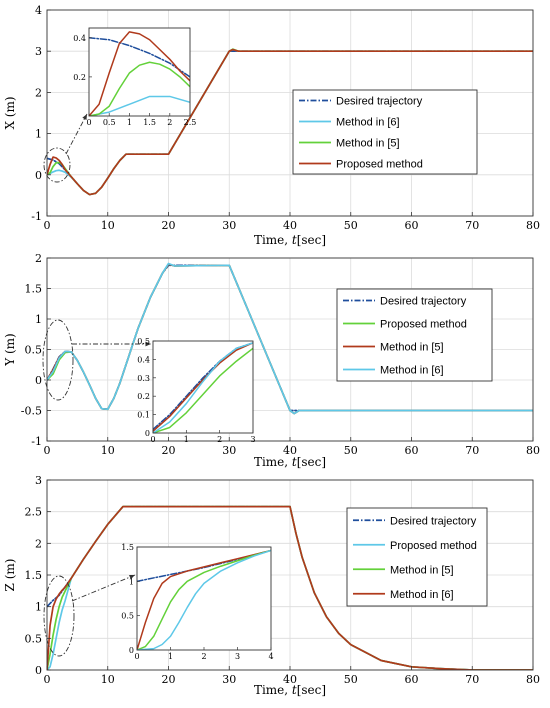 This screenshot has height=708, width=550. What do you see at coordinates (219, 439) in the screenshot?
I see `inset-x-tick-label: 2` at bounding box center [219, 439].